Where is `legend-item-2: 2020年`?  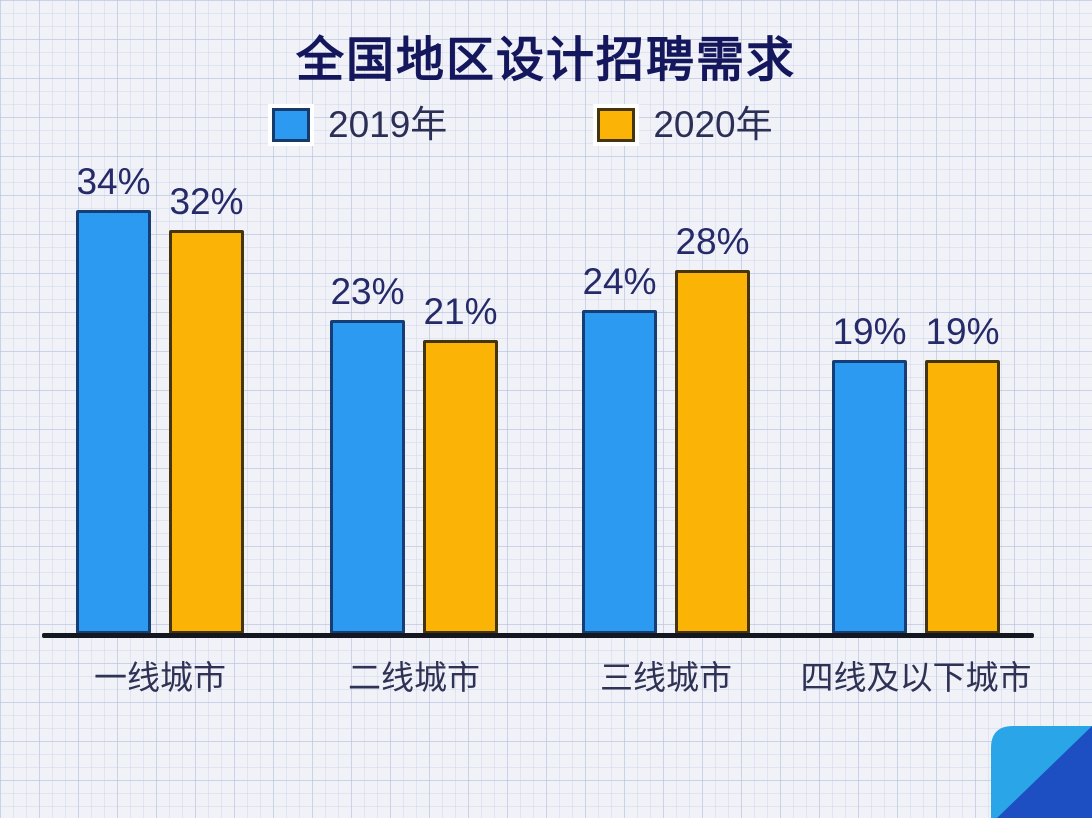 legend-item-2: 2020年 is located at coordinates (685, 124).